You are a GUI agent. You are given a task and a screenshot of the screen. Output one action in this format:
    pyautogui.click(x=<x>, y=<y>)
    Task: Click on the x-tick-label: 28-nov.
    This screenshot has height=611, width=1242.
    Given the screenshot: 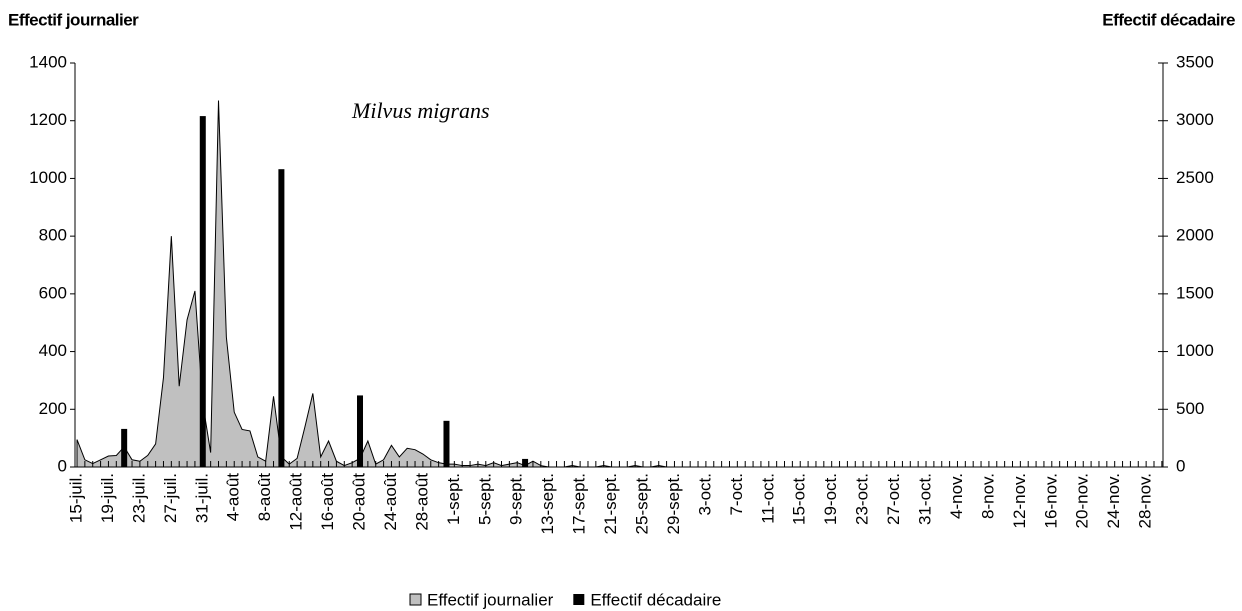 What is the action you would take?
    pyautogui.click(x=1145, y=500)
    